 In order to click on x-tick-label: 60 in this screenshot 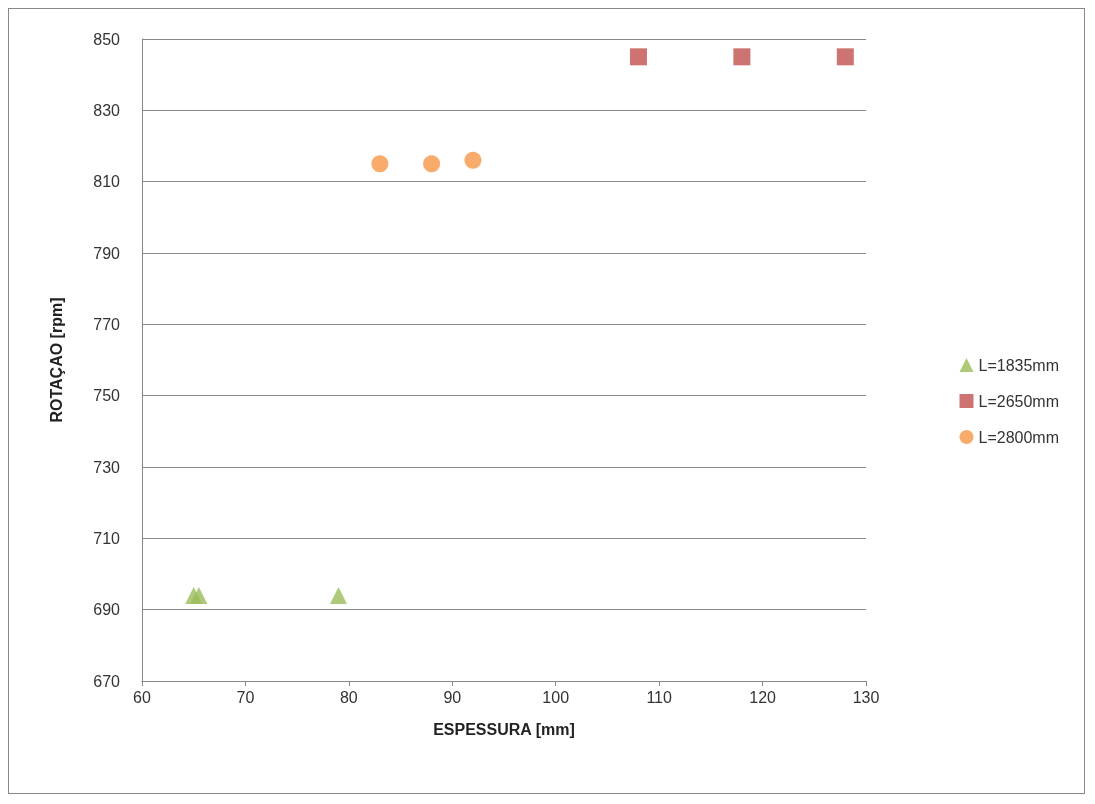, I will do `click(142, 697)`.